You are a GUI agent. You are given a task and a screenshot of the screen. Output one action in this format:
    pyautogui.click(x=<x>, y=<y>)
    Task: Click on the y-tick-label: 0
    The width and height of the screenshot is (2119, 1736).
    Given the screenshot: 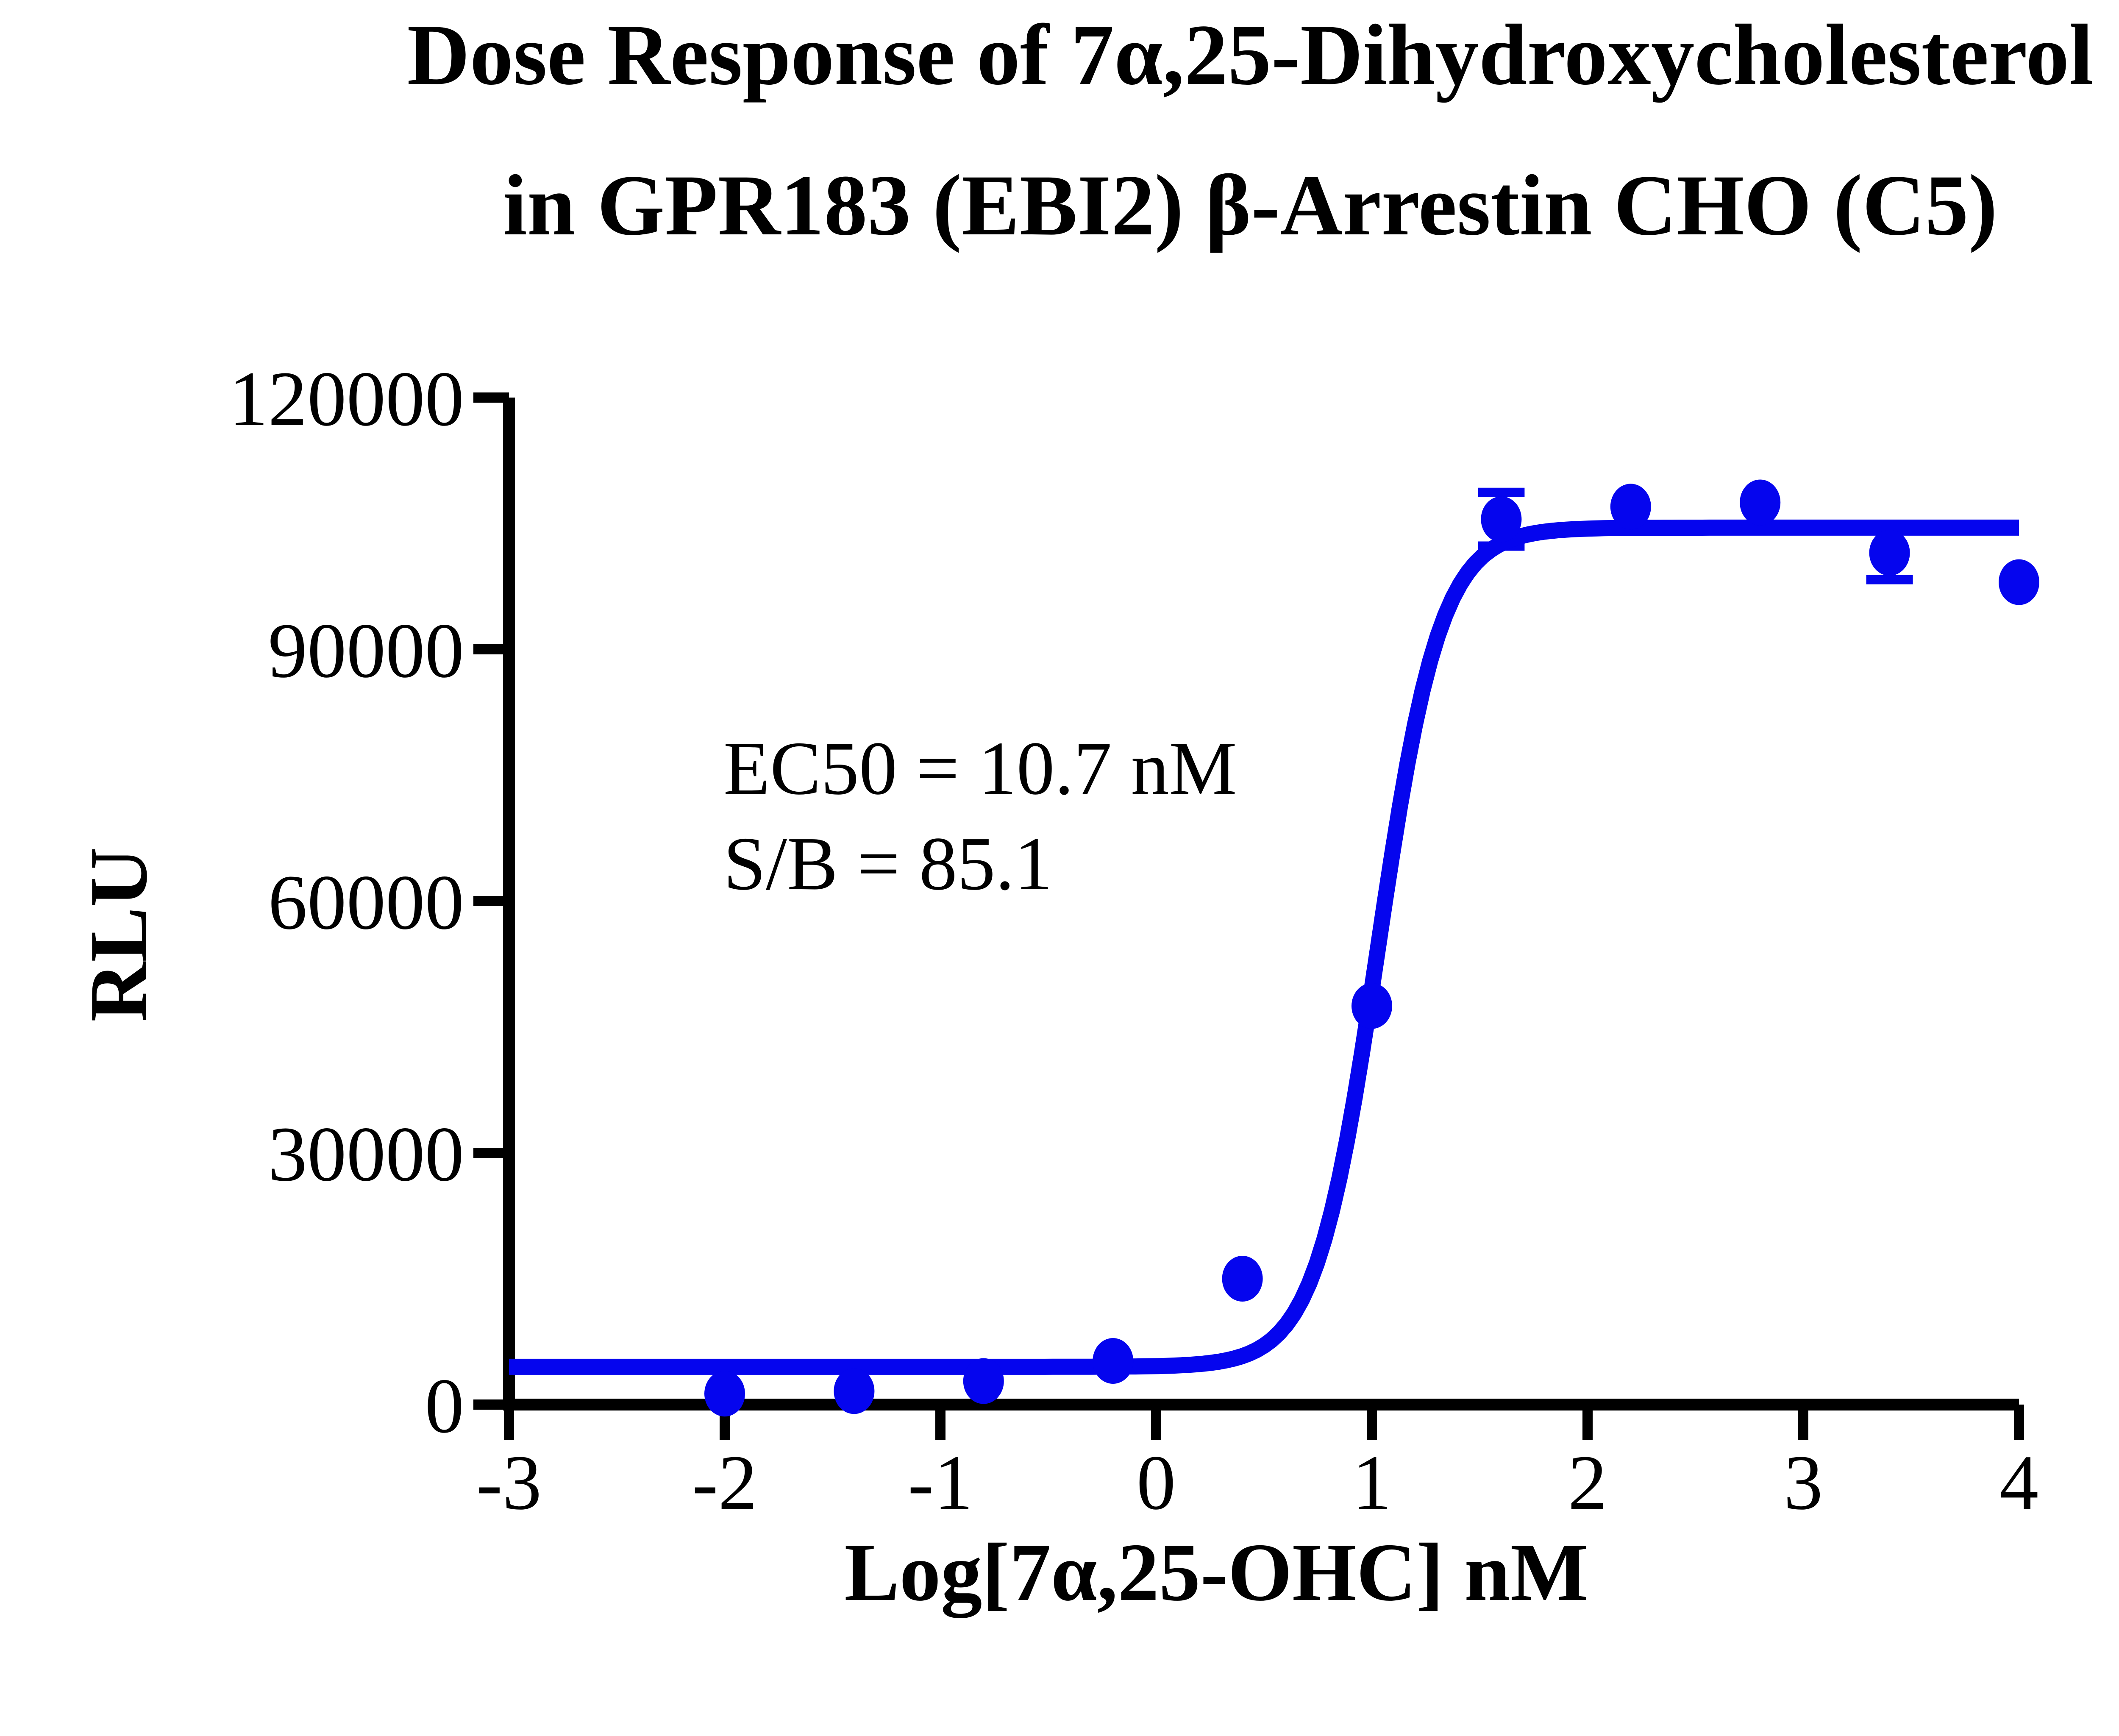 What is the action you would take?
    pyautogui.click(x=445, y=1406)
    